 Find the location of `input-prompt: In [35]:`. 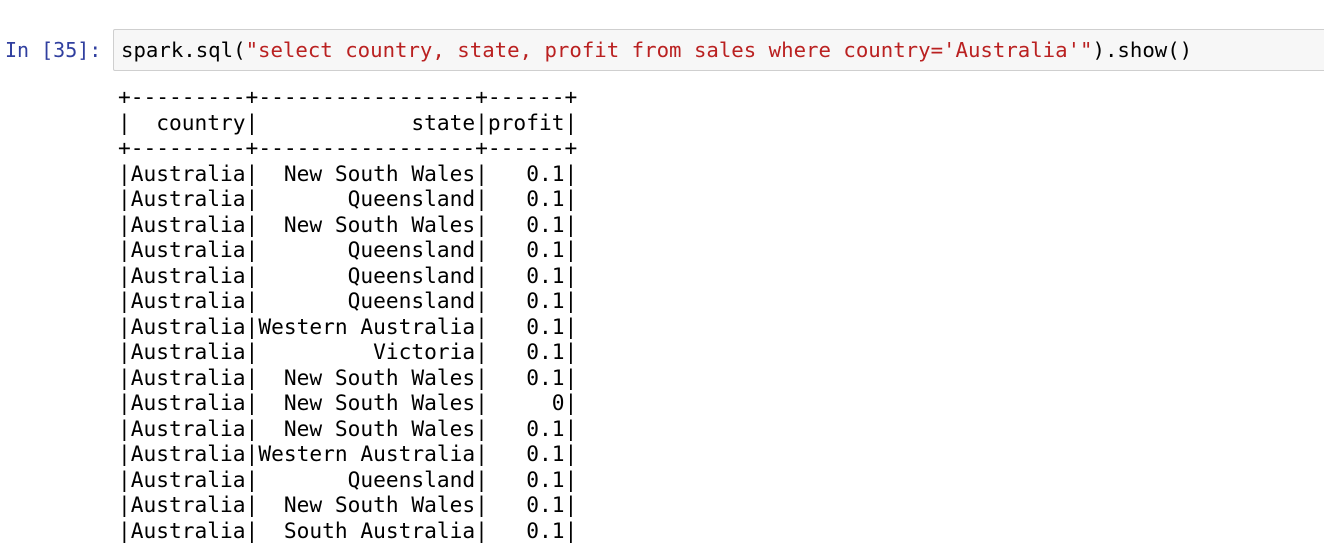

input-prompt: In [35]: is located at coordinates (53, 50).